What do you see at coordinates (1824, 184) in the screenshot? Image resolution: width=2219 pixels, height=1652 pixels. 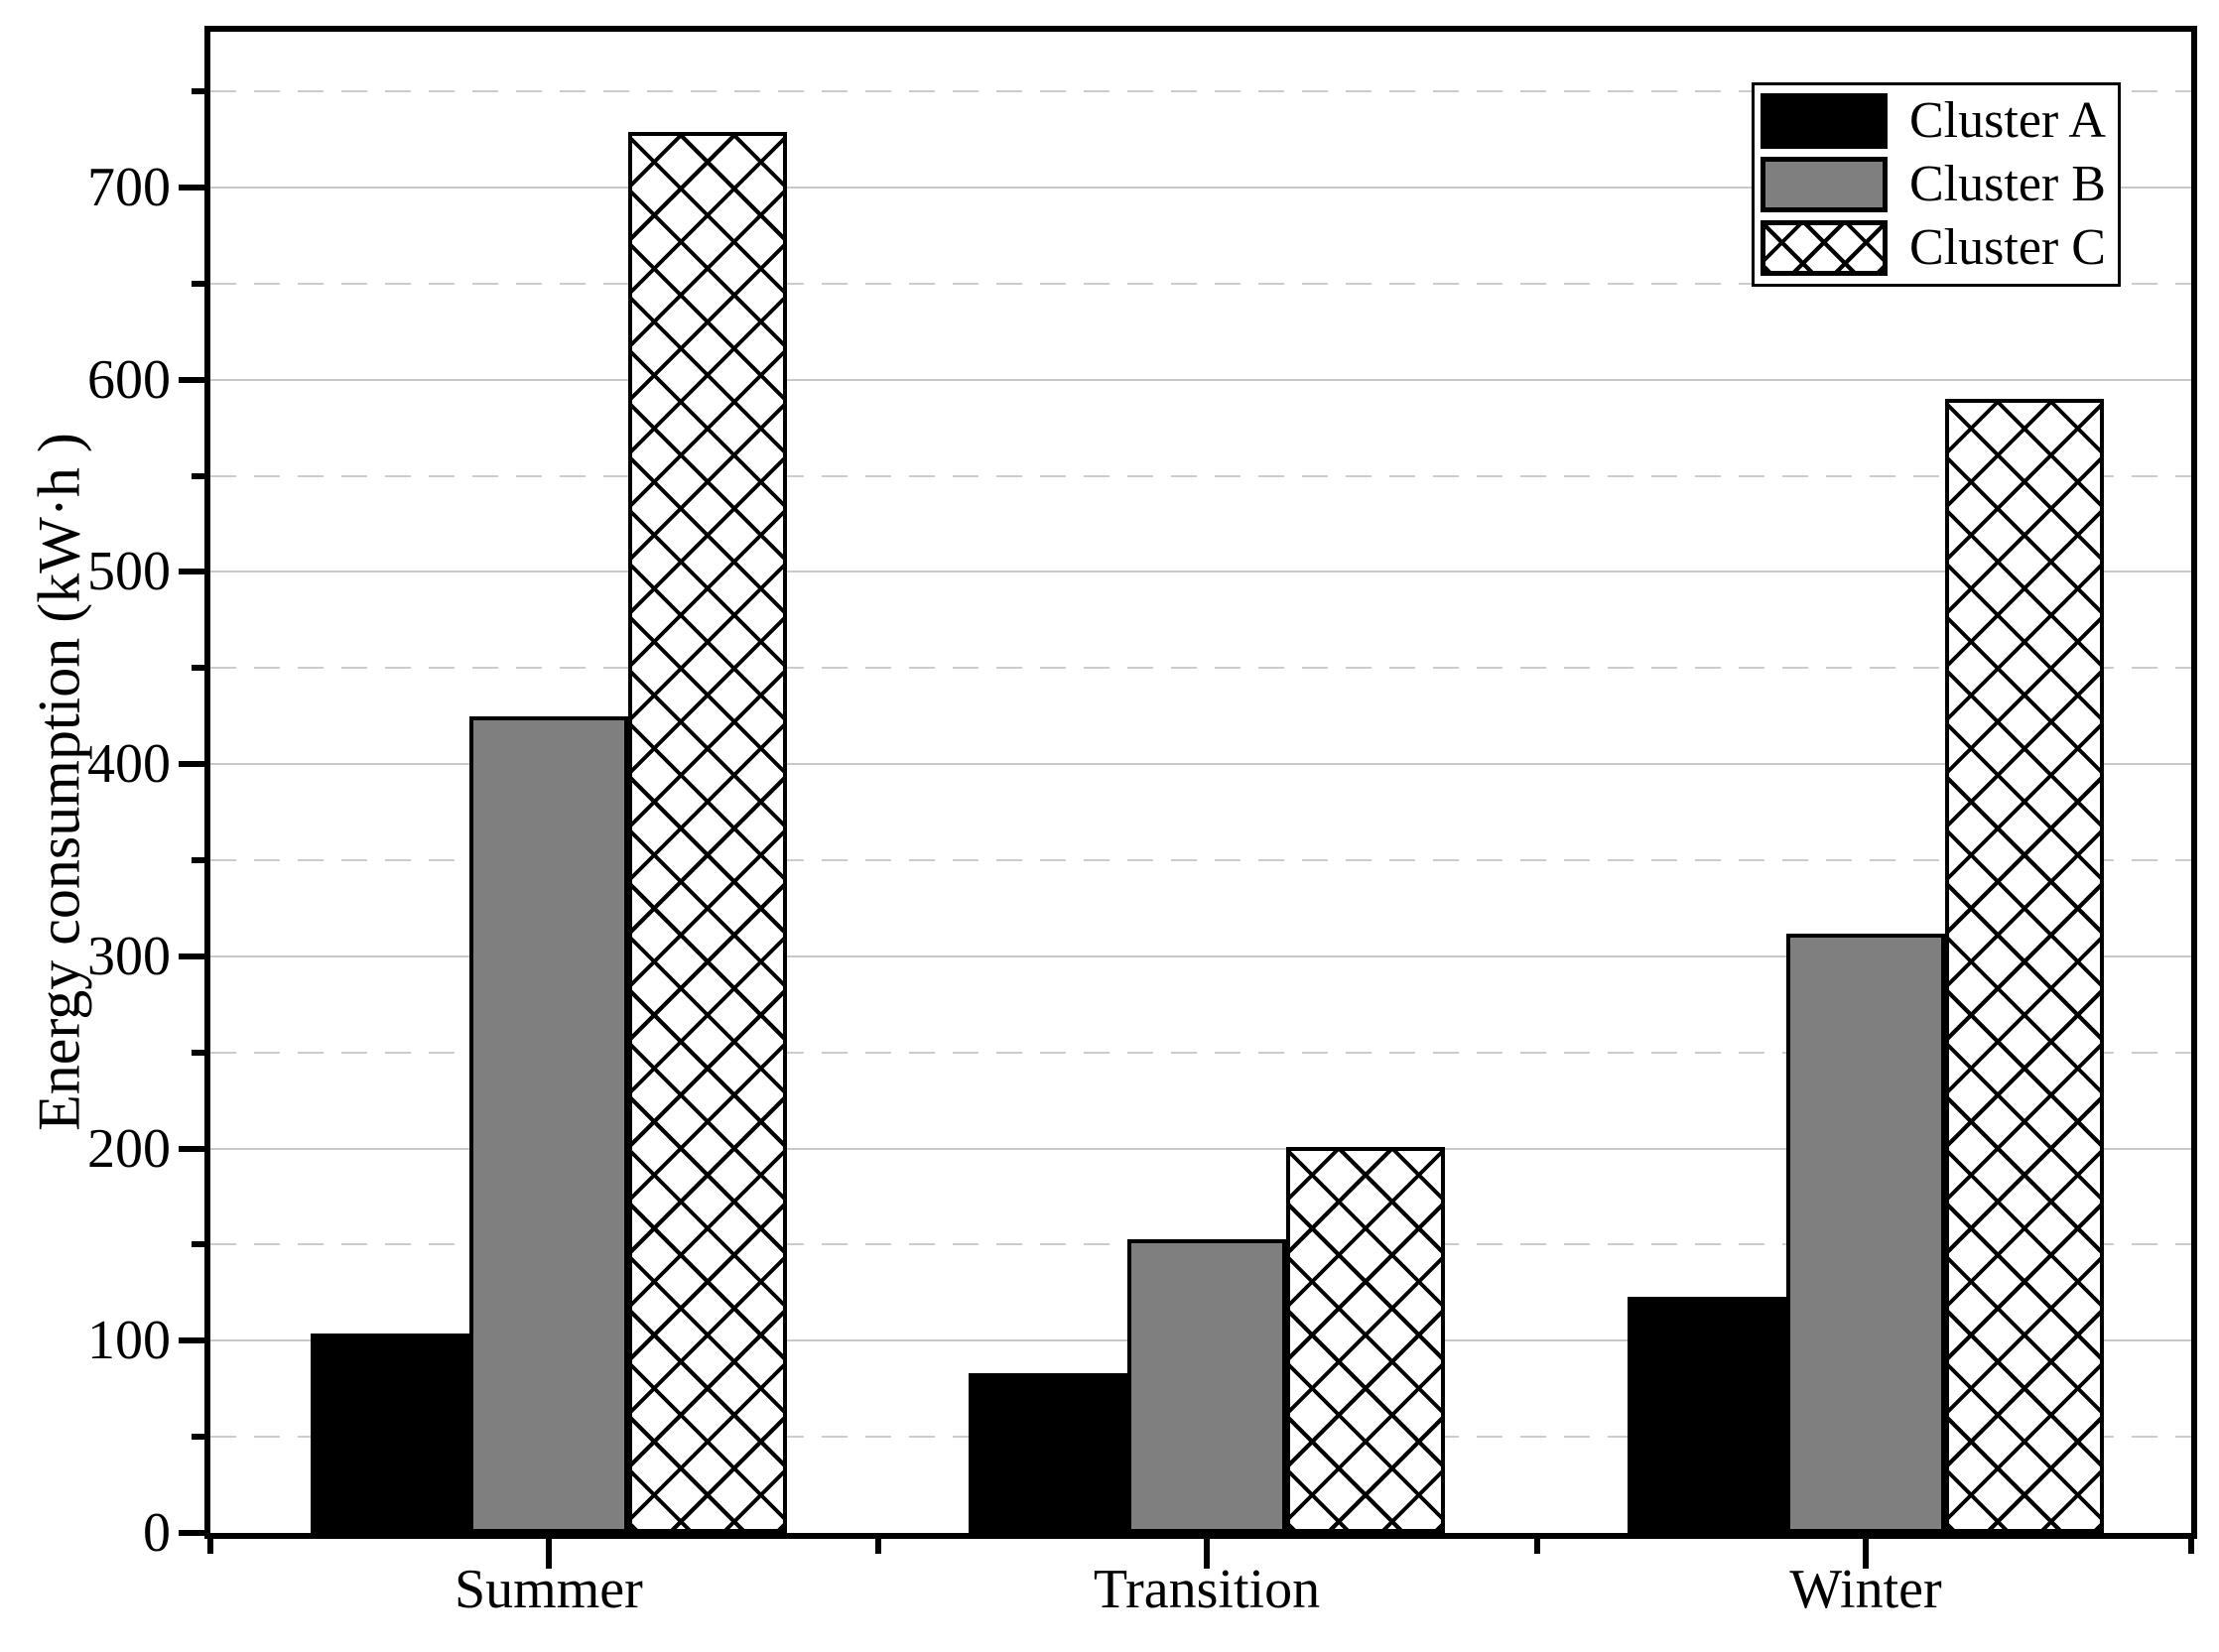 I see `legend-swatch-solid-gray` at bounding box center [1824, 184].